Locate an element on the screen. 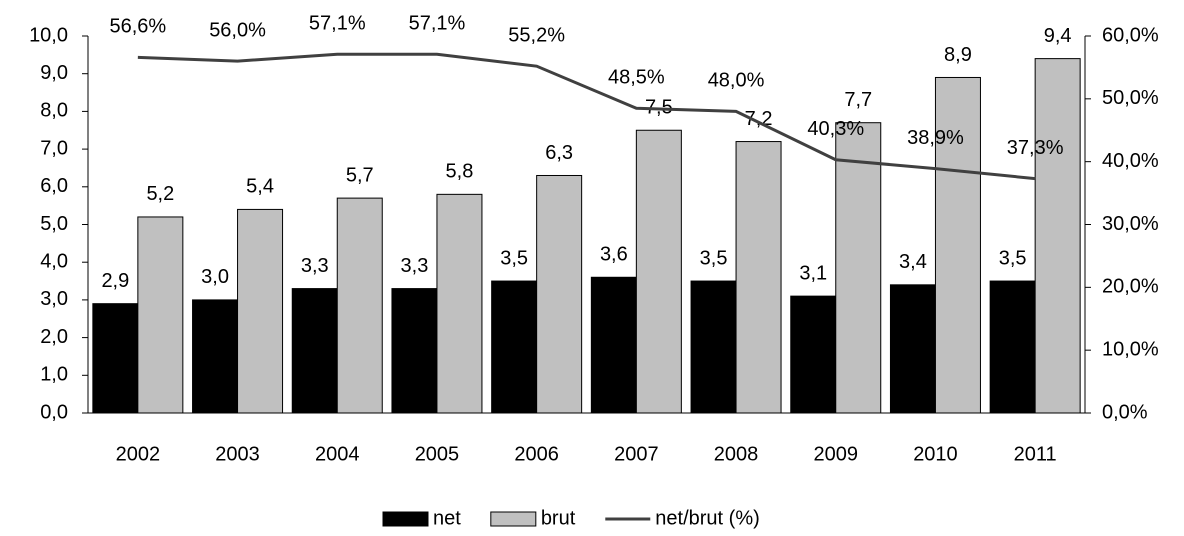 The width and height of the screenshot is (1184, 536). x-tick-label: 2010 is located at coordinates (935, 454).